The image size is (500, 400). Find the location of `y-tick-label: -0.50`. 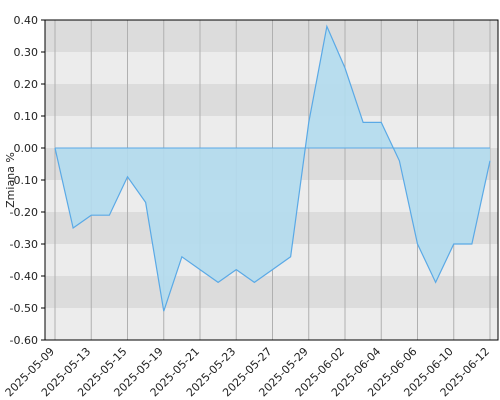

y-tick-label: -0.50 is located at coordinates (24, 308).